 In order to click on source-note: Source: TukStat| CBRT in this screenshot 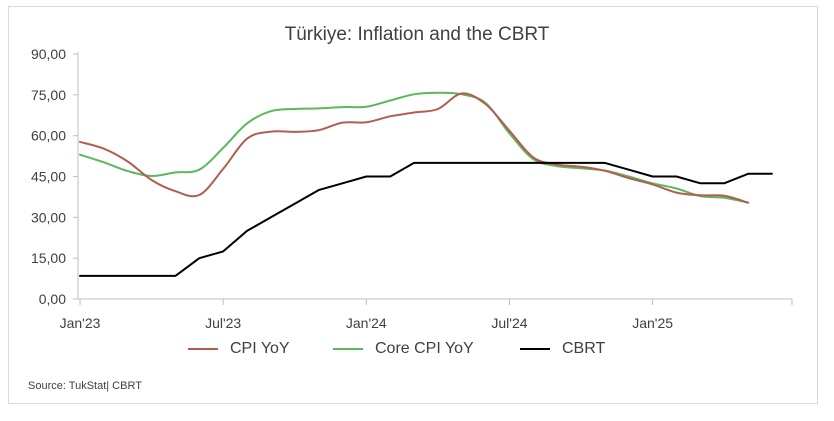, I will do `click(85, 386)`.